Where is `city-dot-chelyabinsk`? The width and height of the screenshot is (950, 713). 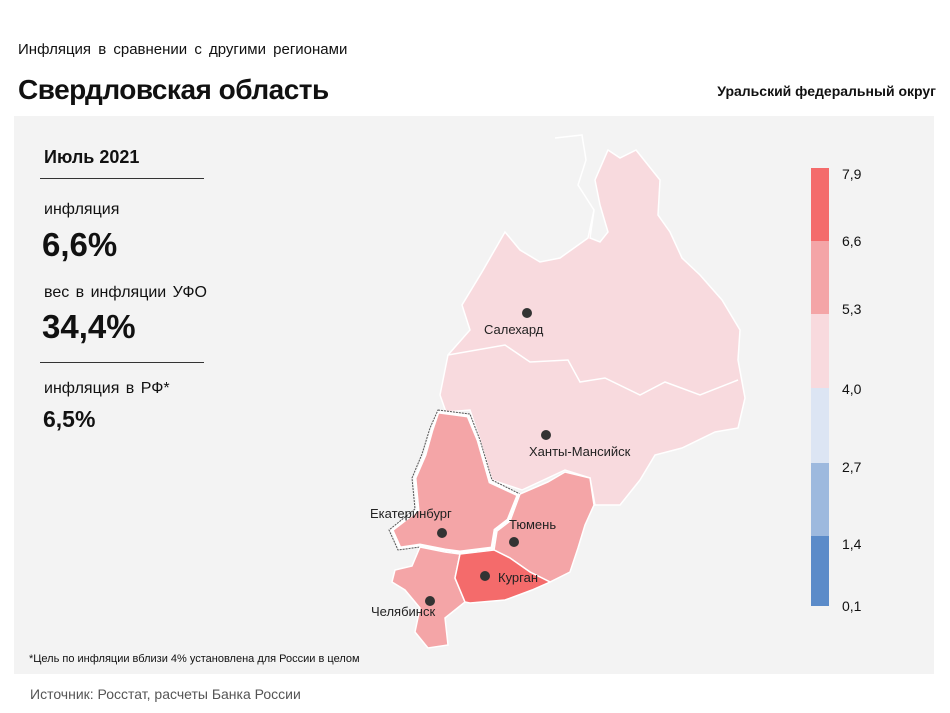
city-dot-chelyabinsk is located at coordinates (430, 601).